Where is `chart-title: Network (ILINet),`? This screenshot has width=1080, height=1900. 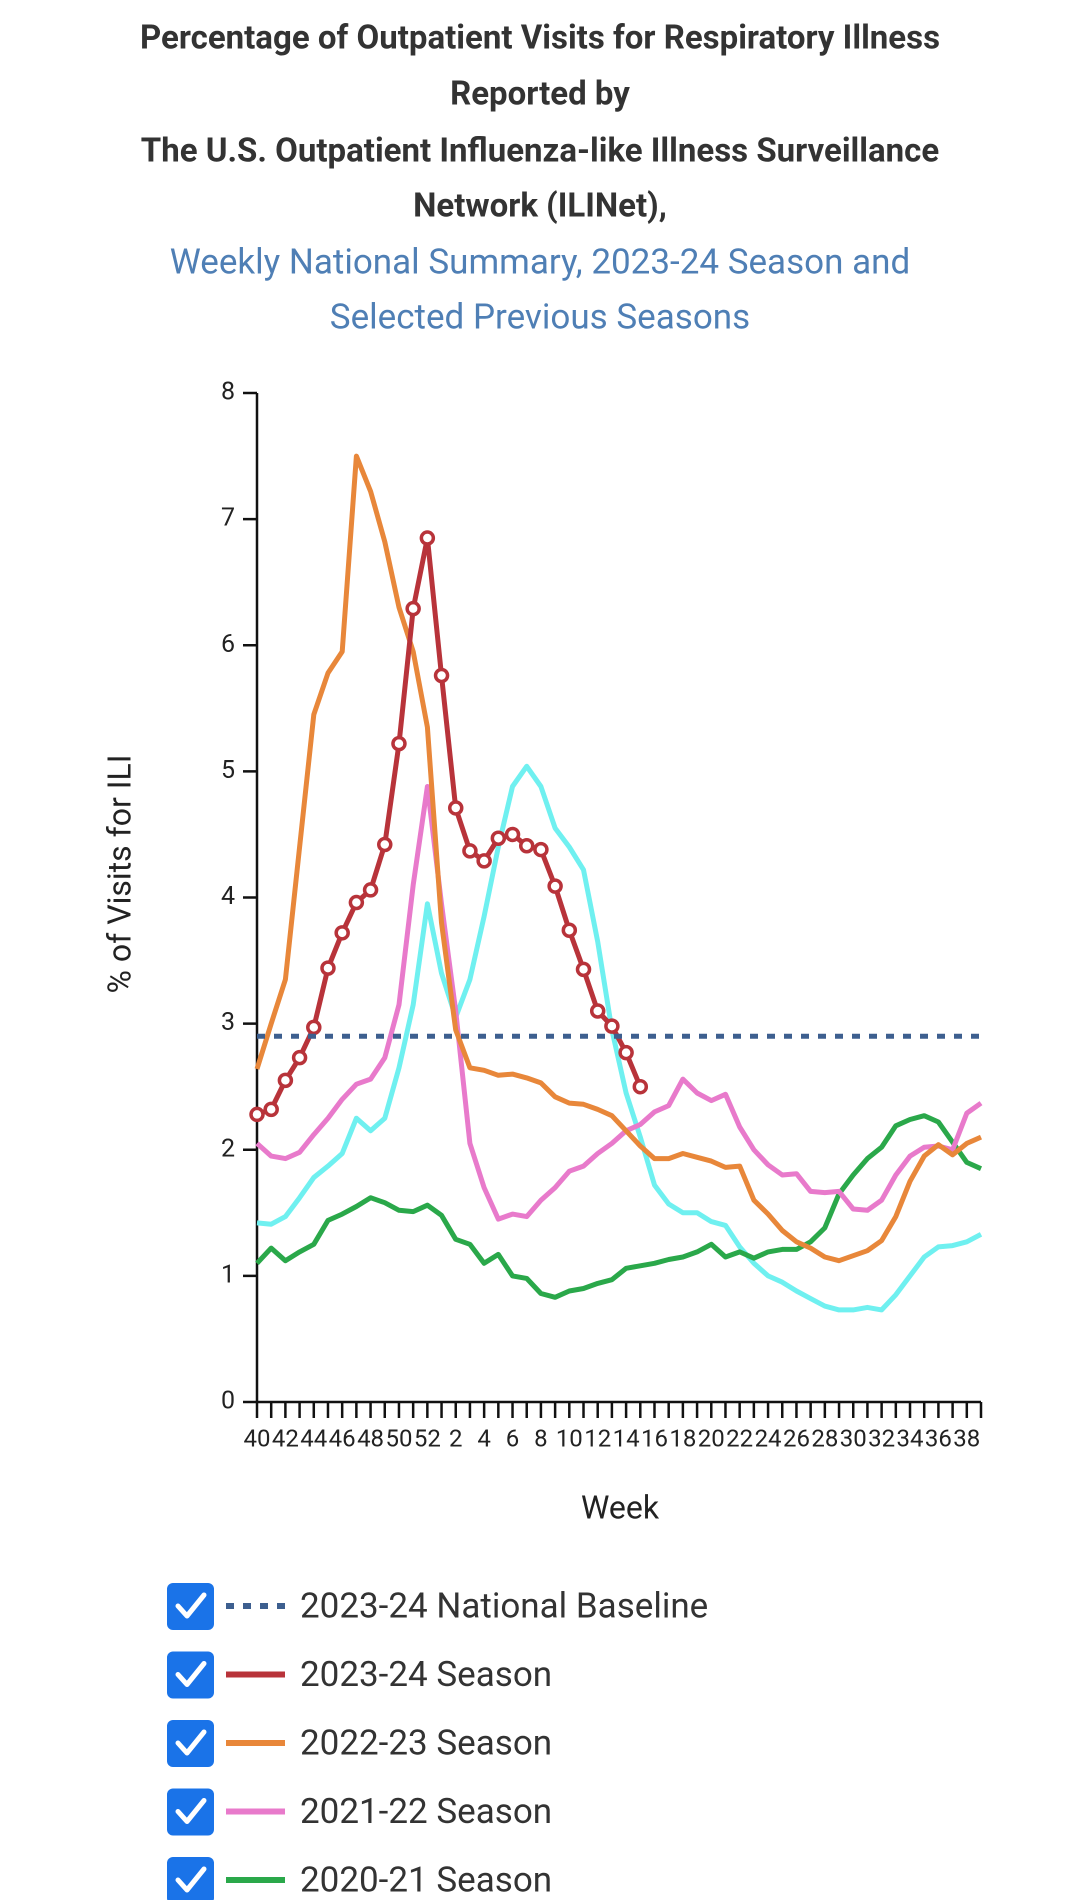 chart-title: Network (ILINet), is located at coordinates (540, 206).